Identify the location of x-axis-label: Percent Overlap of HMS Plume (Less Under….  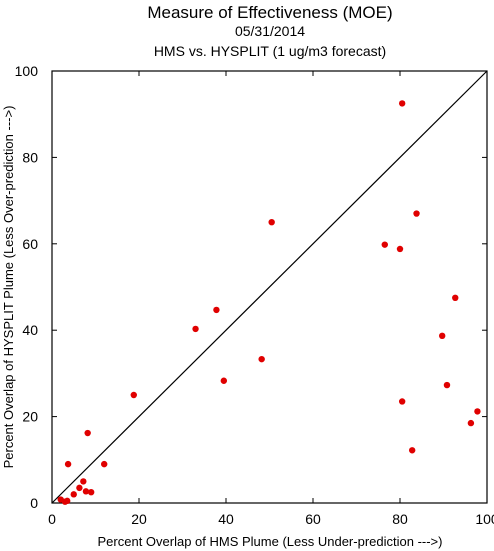
(270, 541).